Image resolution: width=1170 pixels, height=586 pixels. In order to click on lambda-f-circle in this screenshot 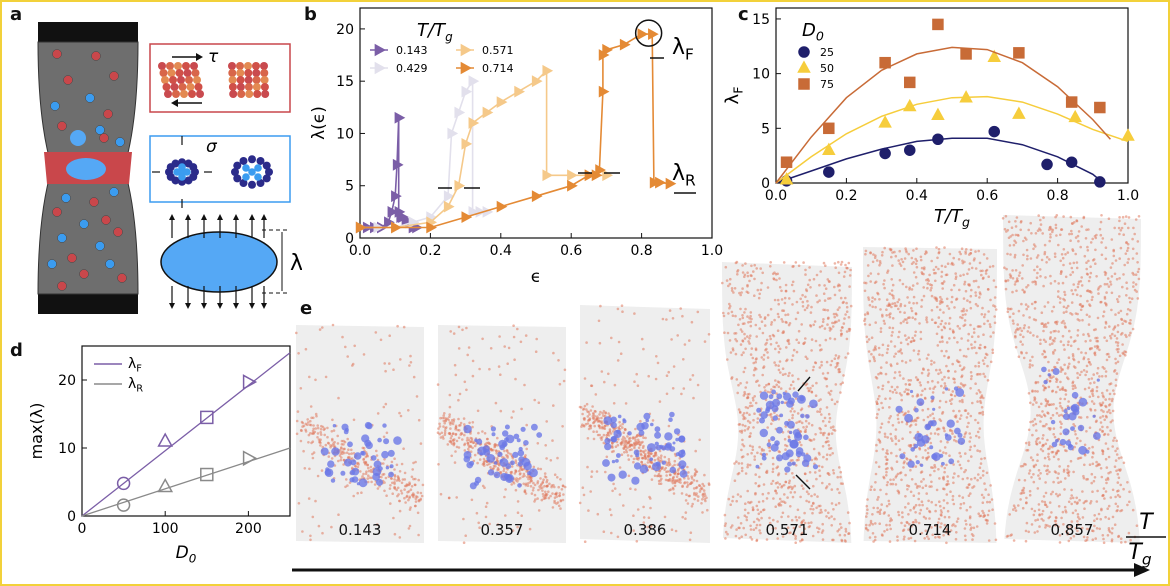, I will do `click(648, 33)`.